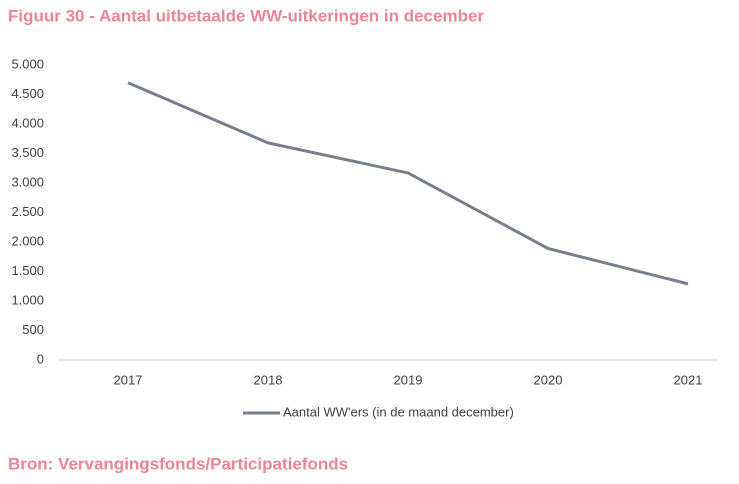 The height and width of the screenshot is (484, 739). I want to click on x-tick-label: 2020, so click(548, 379).